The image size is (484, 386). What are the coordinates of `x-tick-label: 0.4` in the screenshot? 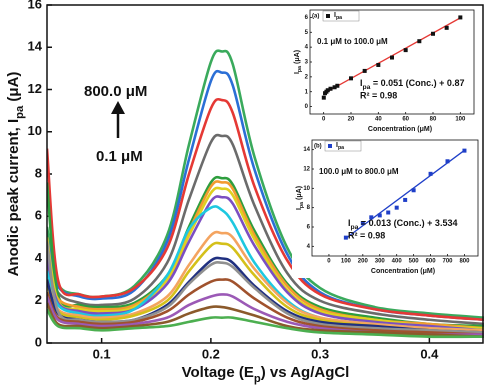 It's located at (429, 353).